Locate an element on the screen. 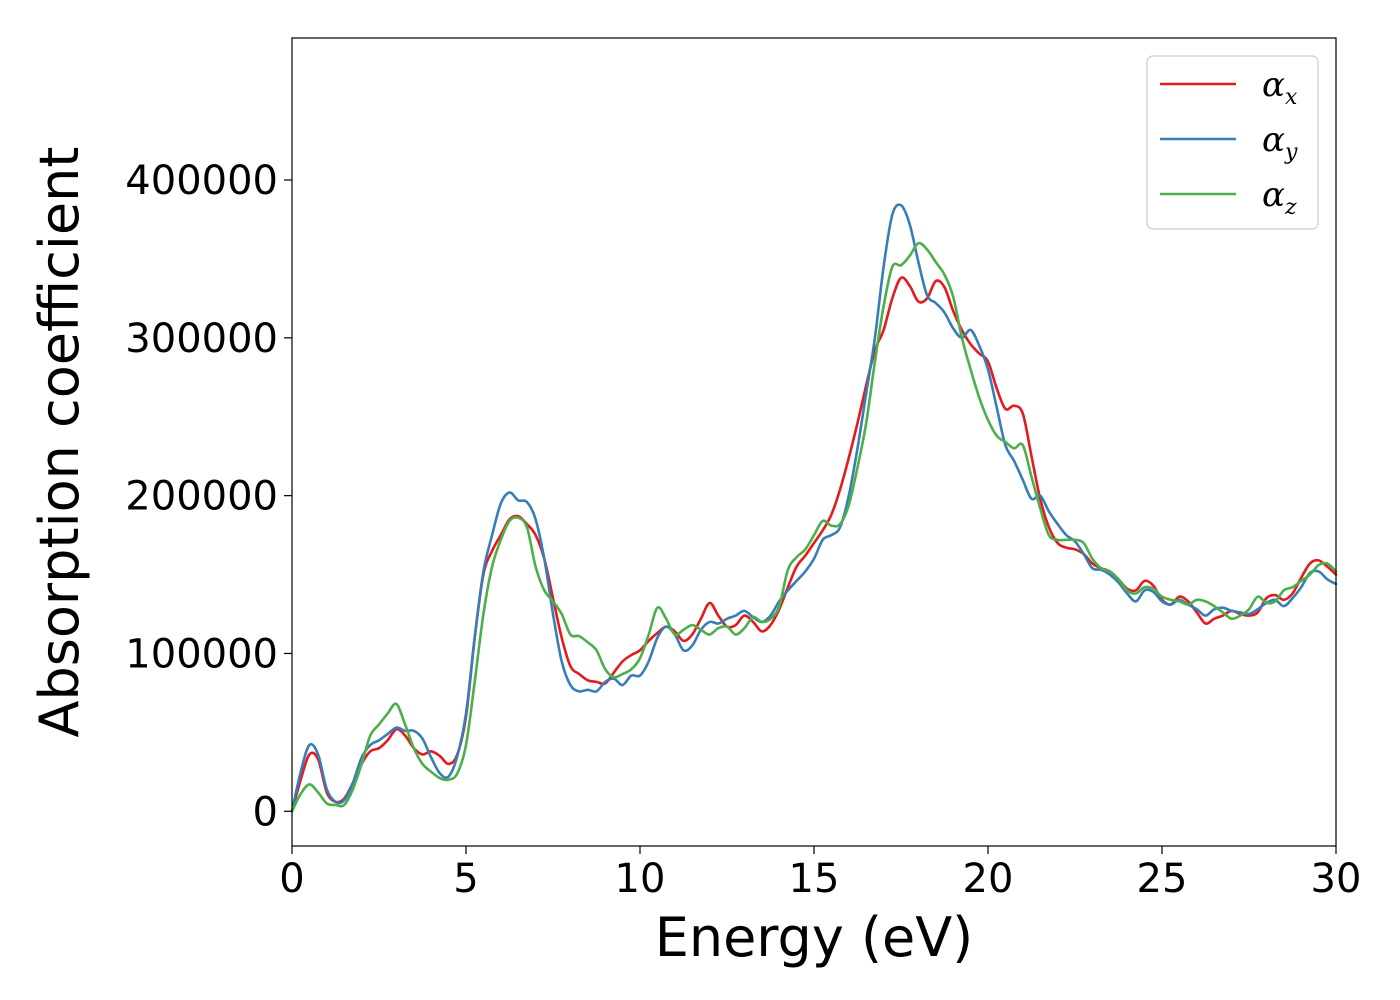 This screenshot has height=1000, width=1400. y-axis: 0 100000 200000 300000 400000 is located at coordinates (208, 496).